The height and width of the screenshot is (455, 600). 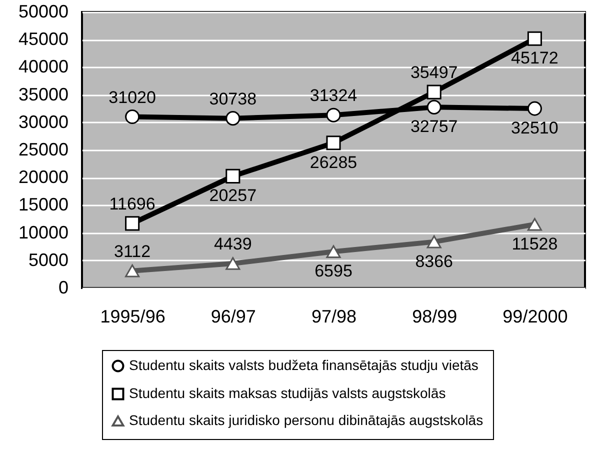 I want to click on y-tick-label: 40000, so click(x=43, y=66).